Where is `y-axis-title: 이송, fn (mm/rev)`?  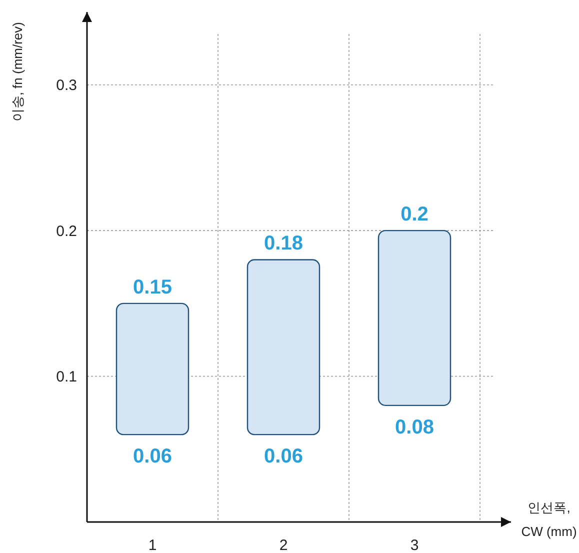
y-axis-title: 이송, fn (mm/rev) is located at coordinates (17, 72).